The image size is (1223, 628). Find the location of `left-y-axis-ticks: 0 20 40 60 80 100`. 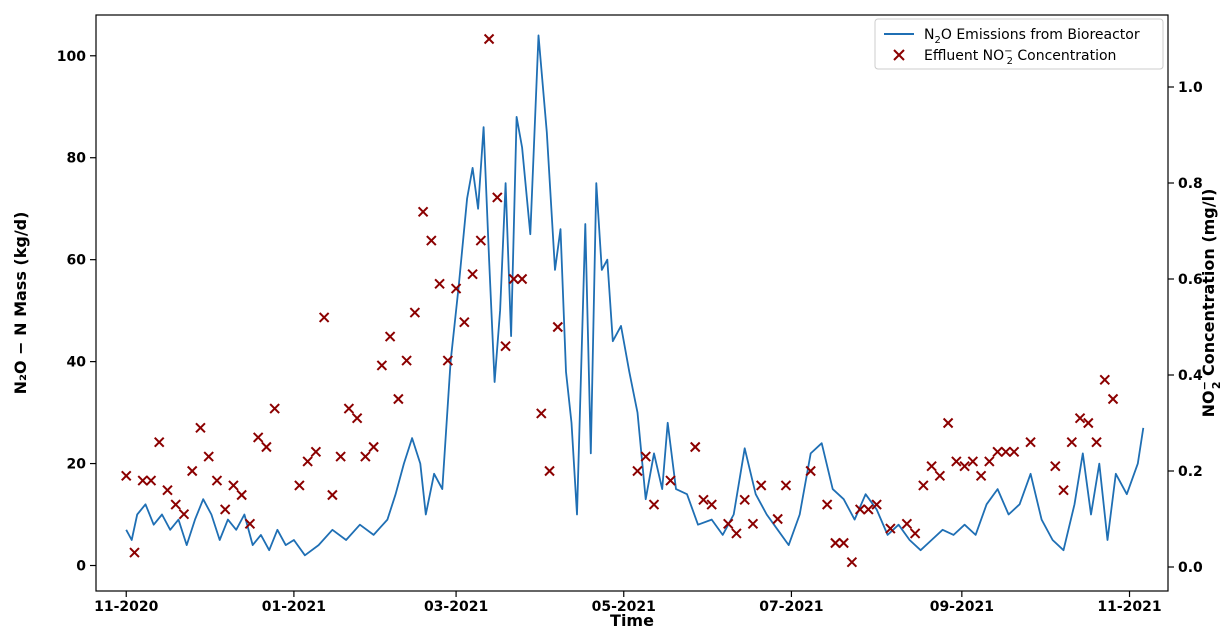

left-y-axis-ticks: 0 20 40 60 80 100 is located at coordinates (76, 312).